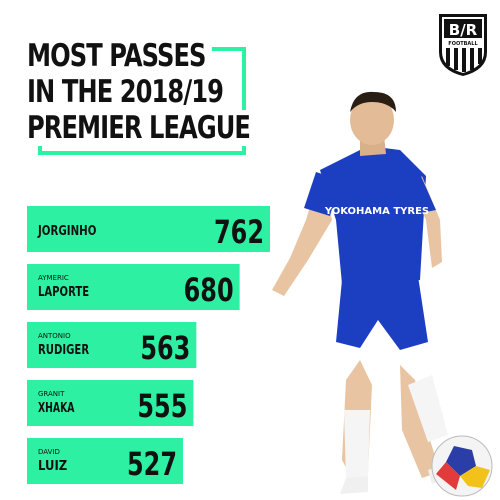 The width and height of the screenshot is (500, 500). What do you see at coordinates (162, 406) in the screenshot?
I see `bar-value: 555` at bounding box center [162, 406].